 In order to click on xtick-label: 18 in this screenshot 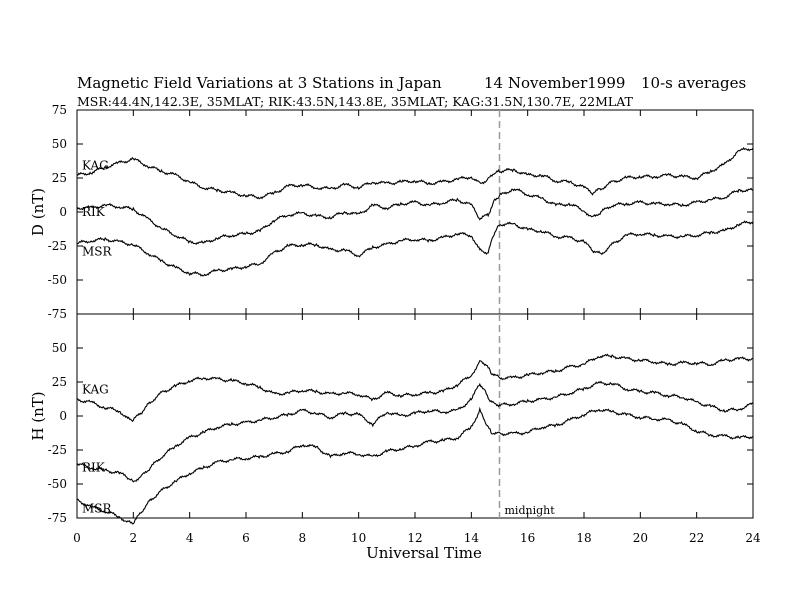, I will do `click(583, 538)`.